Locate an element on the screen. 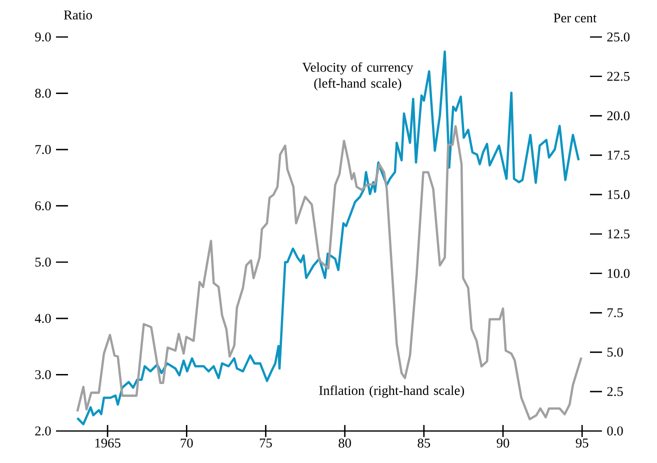 This screenshot has height=463, width=657. y2-tick-label: 22.5 is located at coordinates (618, 76).